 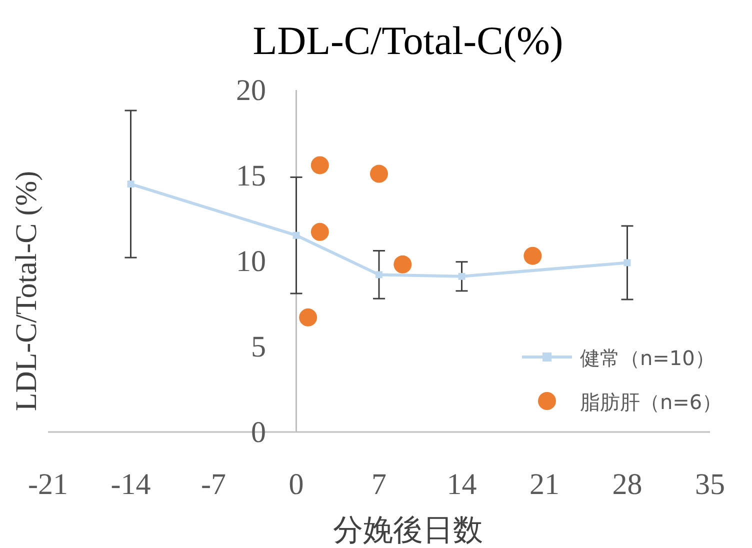 I want to click on x-axis-title: 分娩後日数, so click(x=408, y=530).